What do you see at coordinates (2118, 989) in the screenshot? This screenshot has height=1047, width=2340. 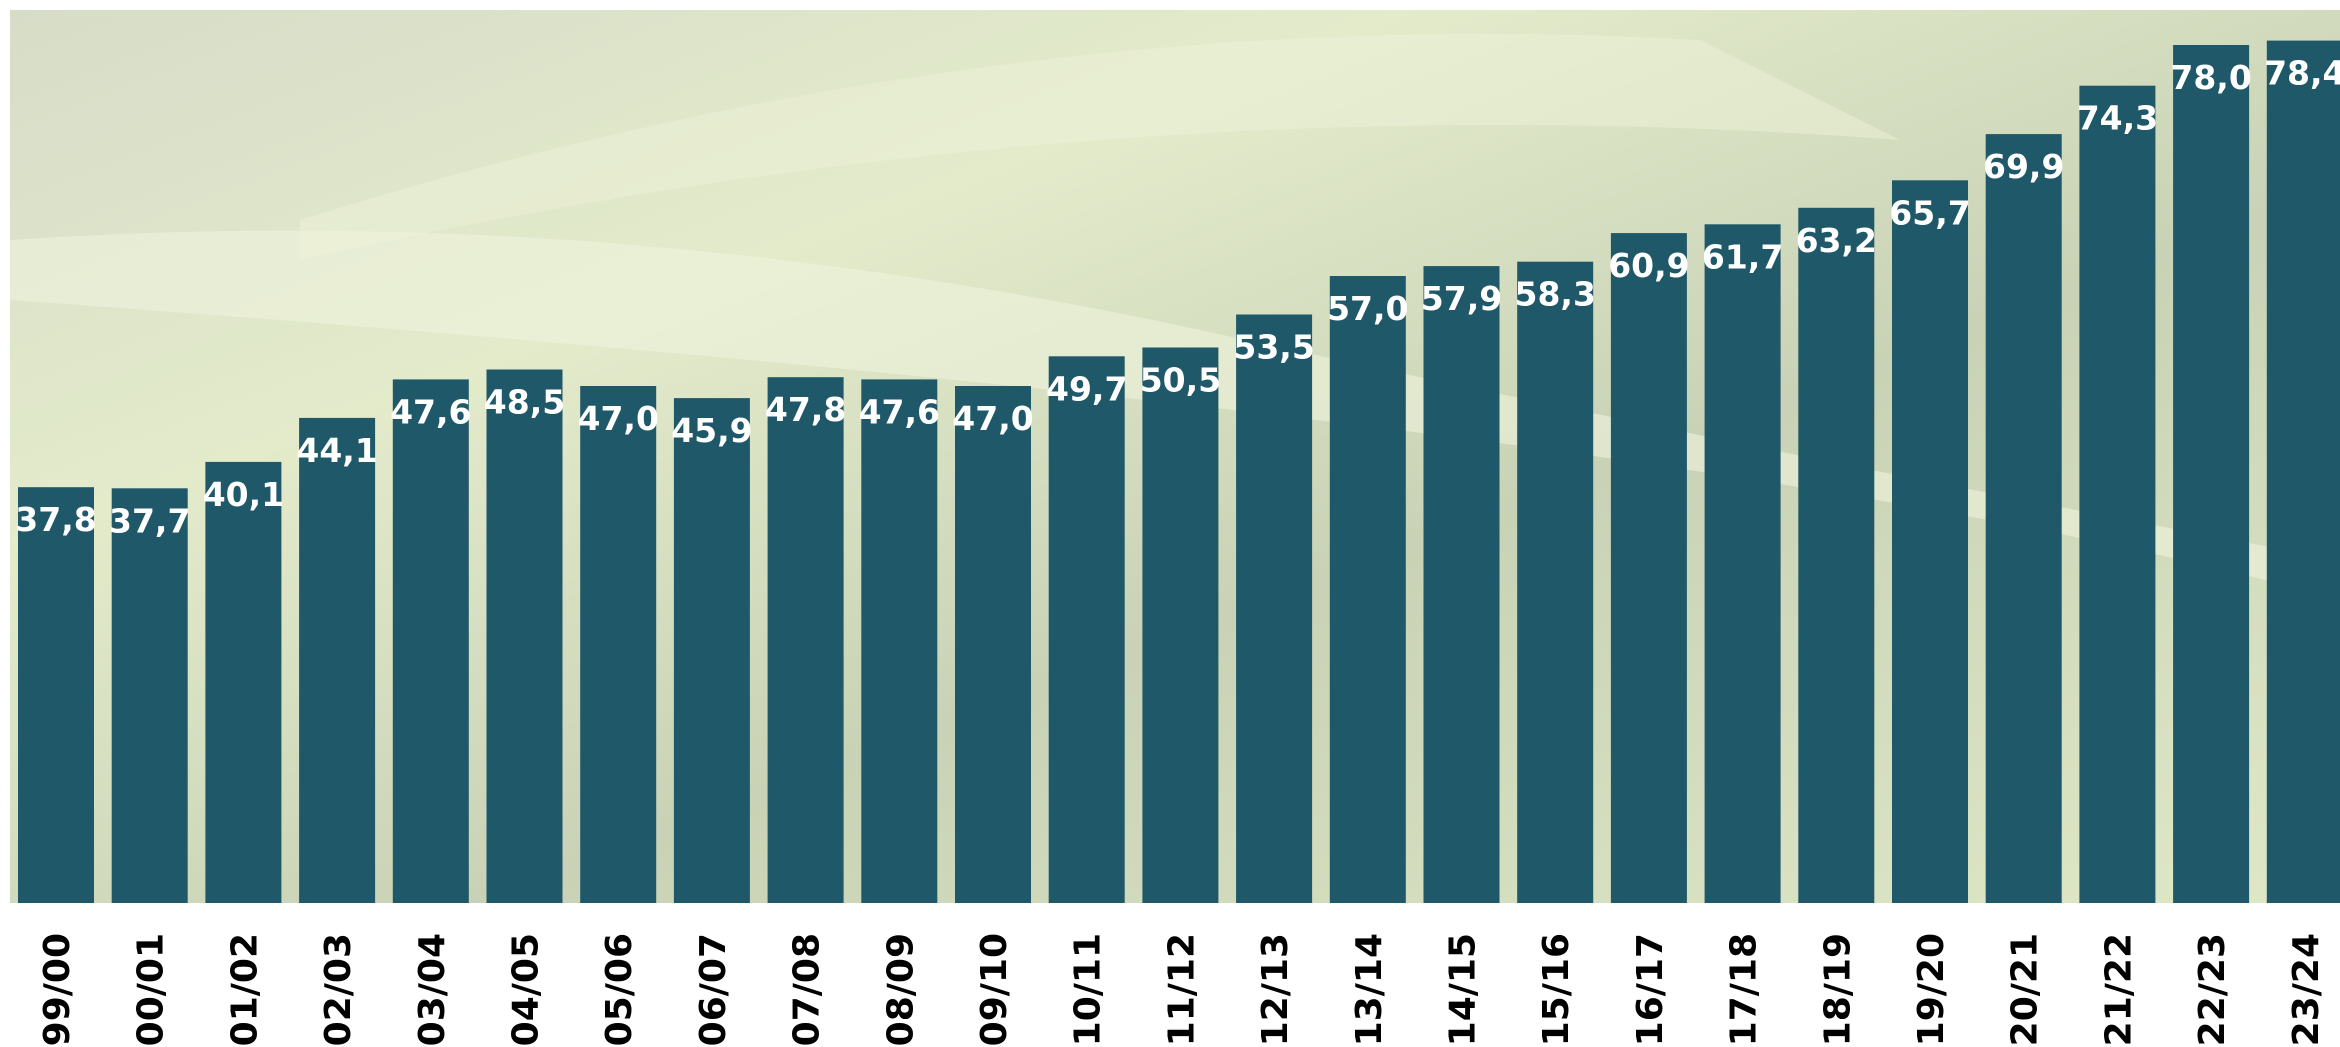 I see `x-tick-label: 21/22` at bounding box center [2118, 989].